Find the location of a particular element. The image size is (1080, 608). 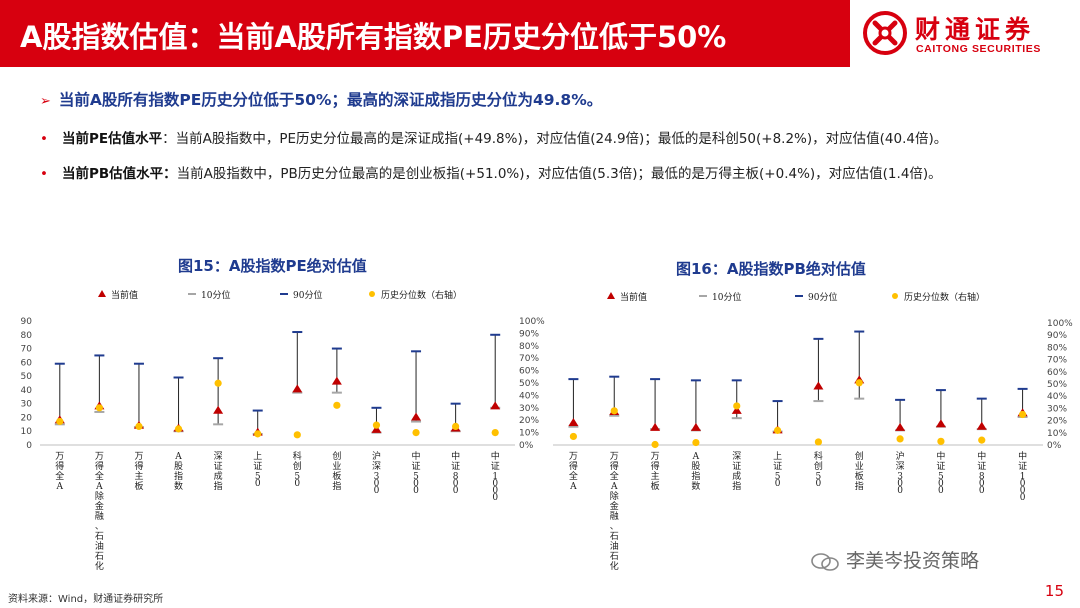

headline-text: 当前A股所有指数PE历史分位低于50%；最高的深证成指历史分位为49.8%。 is located at coordinates (330, 100).